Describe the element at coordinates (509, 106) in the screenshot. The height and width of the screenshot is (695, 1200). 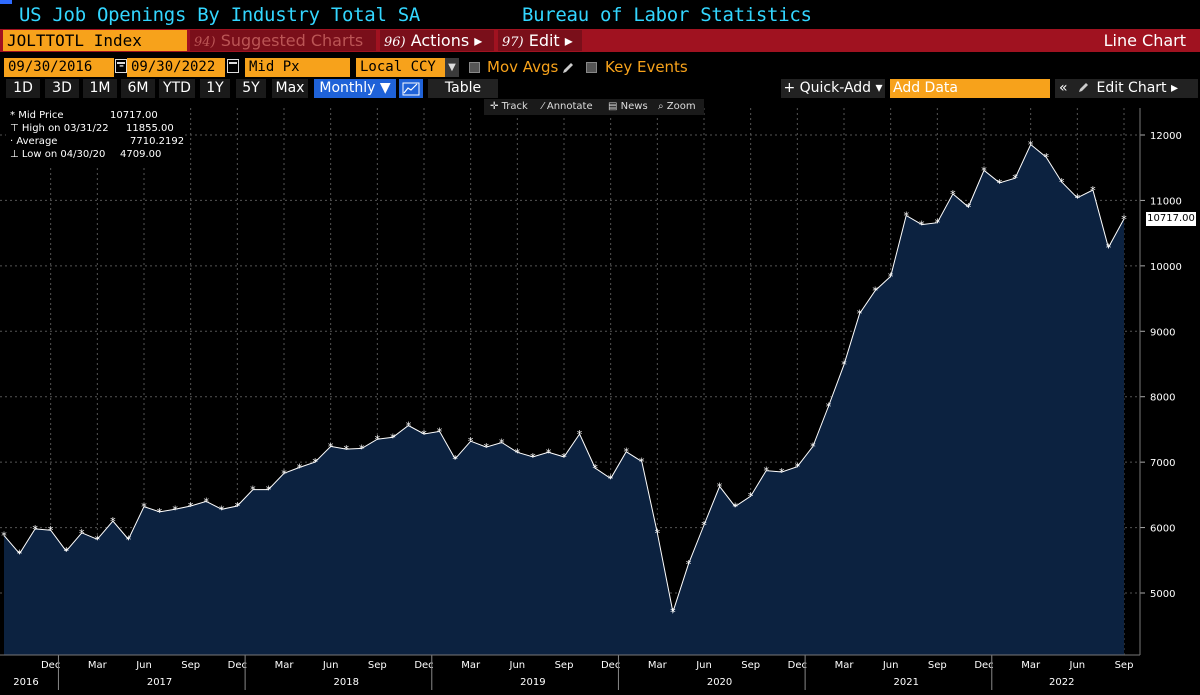
I see `track-tool: ✛ Track` at that location.